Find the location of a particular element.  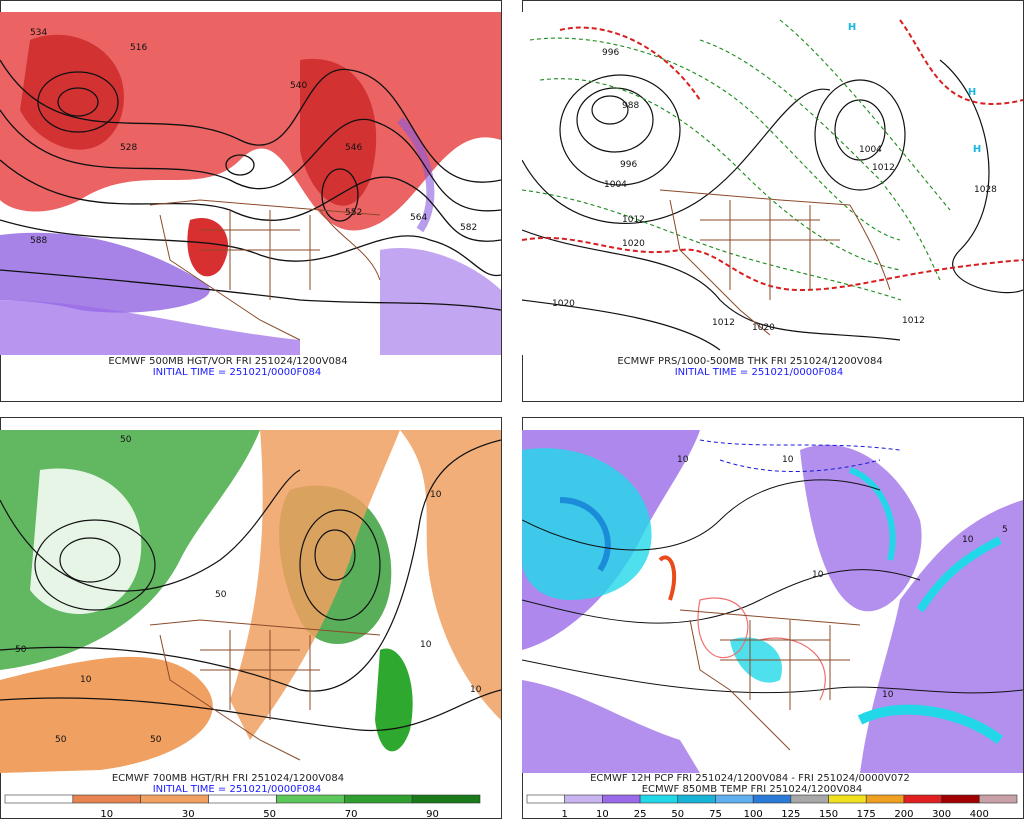

colorbar-label: 90 is located at coordinates (432, 814).